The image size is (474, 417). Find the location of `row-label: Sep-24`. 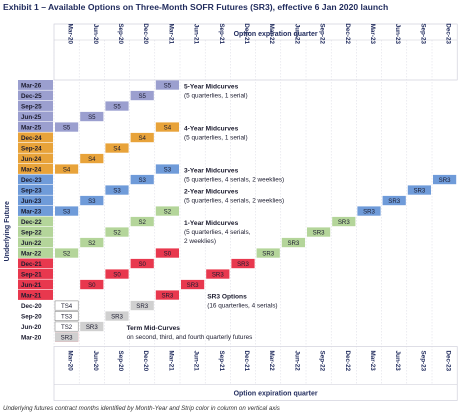

row-label: Sep-24 is located at coordinates (31, 149).